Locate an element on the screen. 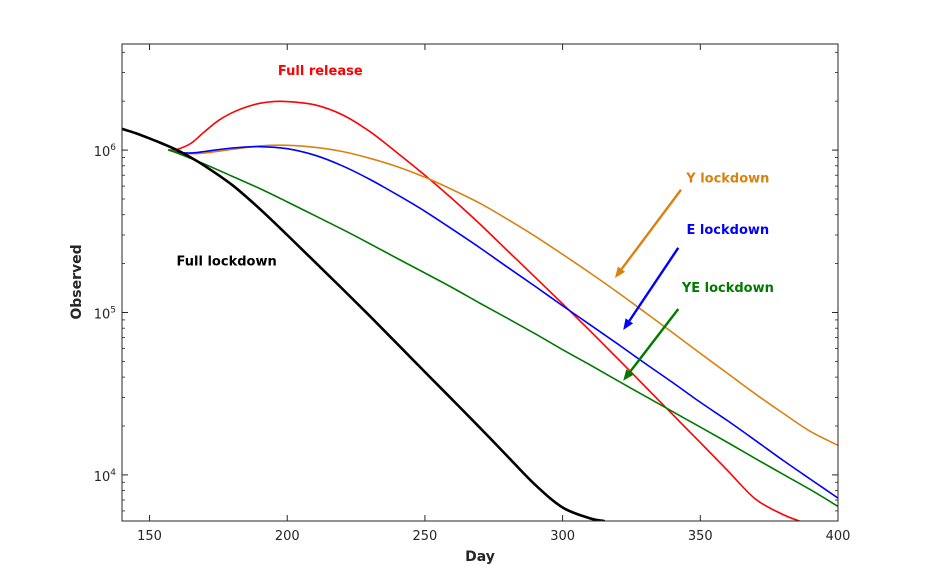 This screenshot has width=927, height=588. annotation-ye-lockdown: YE lockdown is located at coordinates (727, 288).